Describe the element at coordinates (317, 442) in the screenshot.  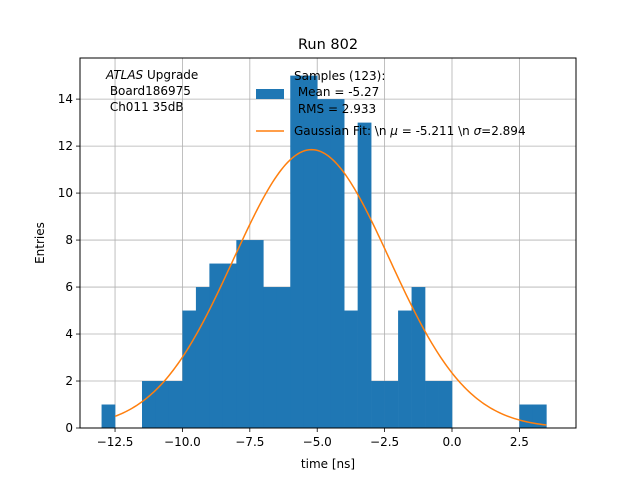
I see `x-tick-label: −5.0` at that location.